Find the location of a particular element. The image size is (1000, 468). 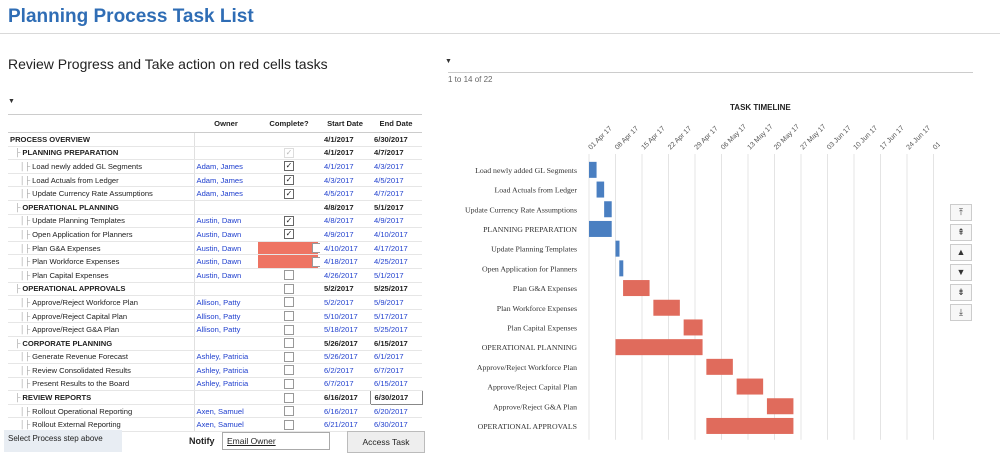

task-name-cell: ├ CORPORATE PLANNING is located at coordinates (101, 343).